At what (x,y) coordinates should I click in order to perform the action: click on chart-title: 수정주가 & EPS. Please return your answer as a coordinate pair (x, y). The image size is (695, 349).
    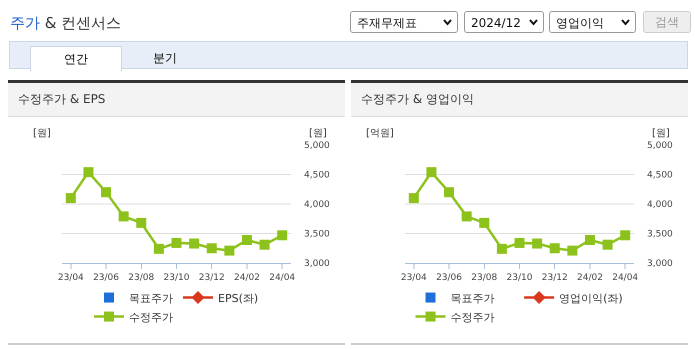
    Looking at the image, I should click on (176, 100).